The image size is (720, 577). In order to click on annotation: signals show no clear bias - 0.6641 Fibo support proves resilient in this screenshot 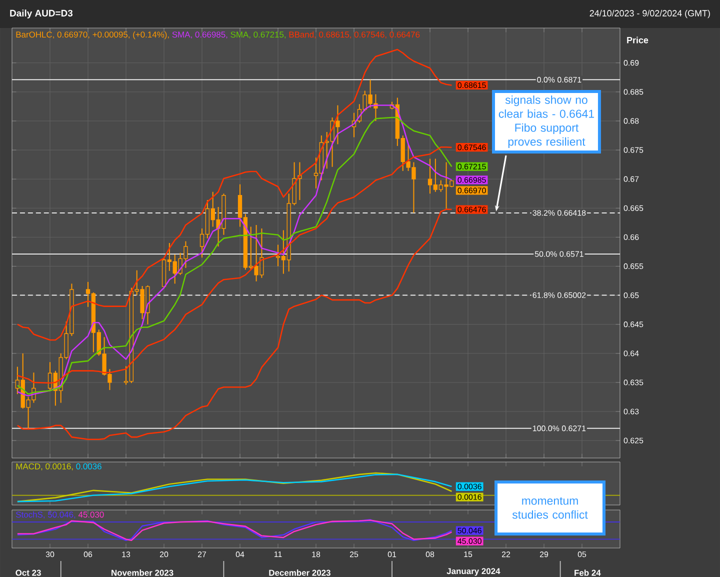, I will do `click(546, 121)`.